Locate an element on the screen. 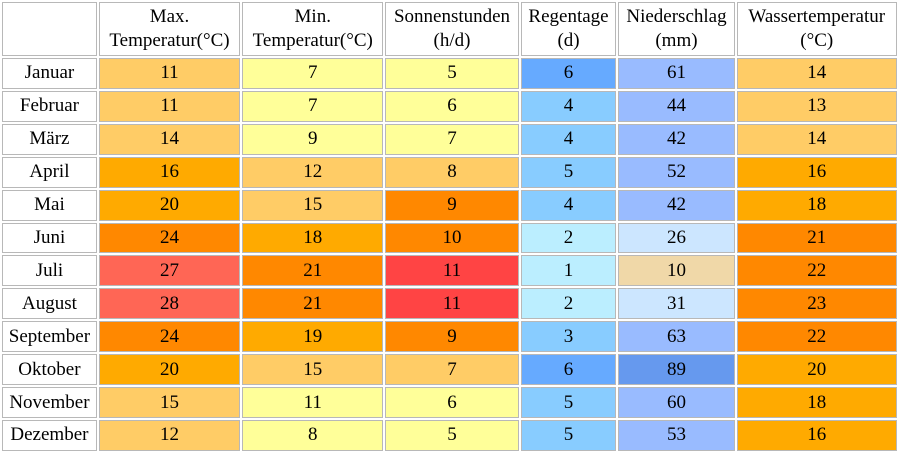 The height and width of the screenshot is (453, 899). cell-precipitation: 61 is located at coordinates (676, 73).